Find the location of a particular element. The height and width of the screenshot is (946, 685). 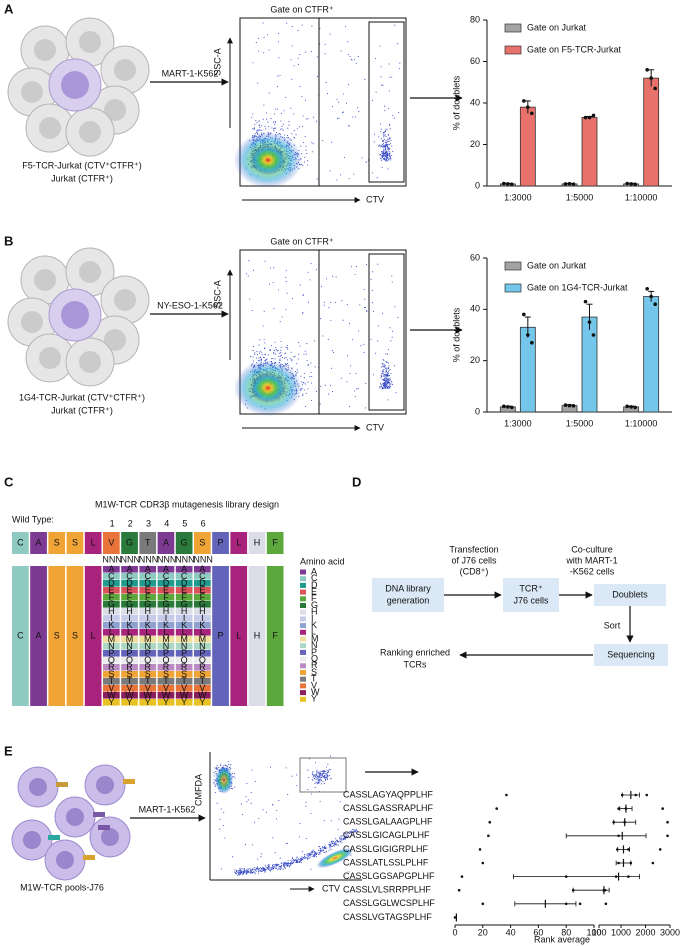

library-letter: C is located at coordinates (20, 635).